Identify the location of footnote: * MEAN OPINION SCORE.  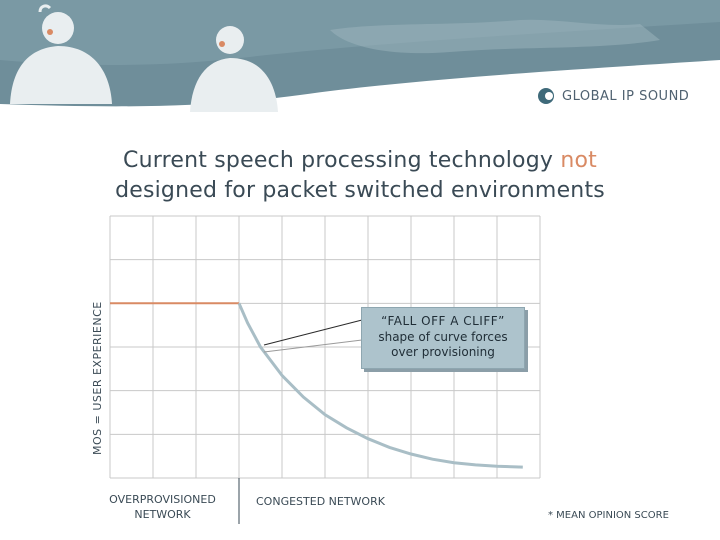
(608, 515).